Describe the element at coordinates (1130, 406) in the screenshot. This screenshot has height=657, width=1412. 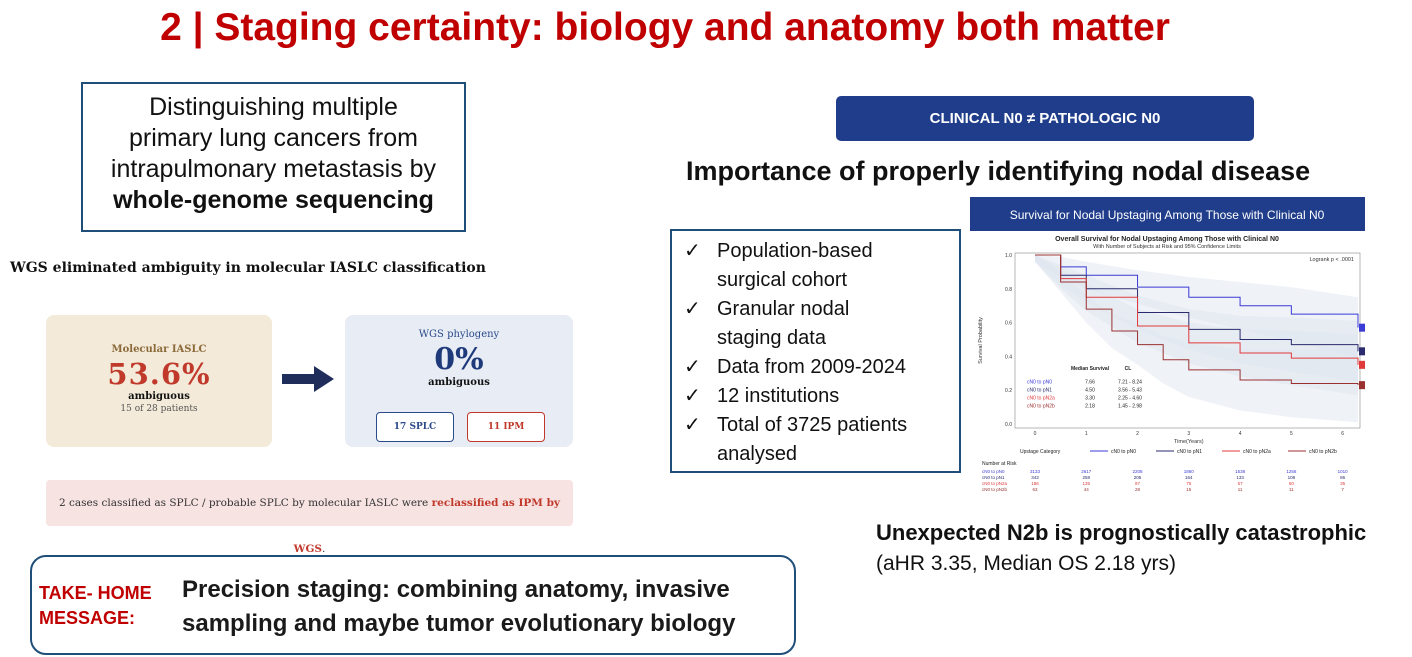
I see `median-row-cl: 1.45 - 2.98` at that location.